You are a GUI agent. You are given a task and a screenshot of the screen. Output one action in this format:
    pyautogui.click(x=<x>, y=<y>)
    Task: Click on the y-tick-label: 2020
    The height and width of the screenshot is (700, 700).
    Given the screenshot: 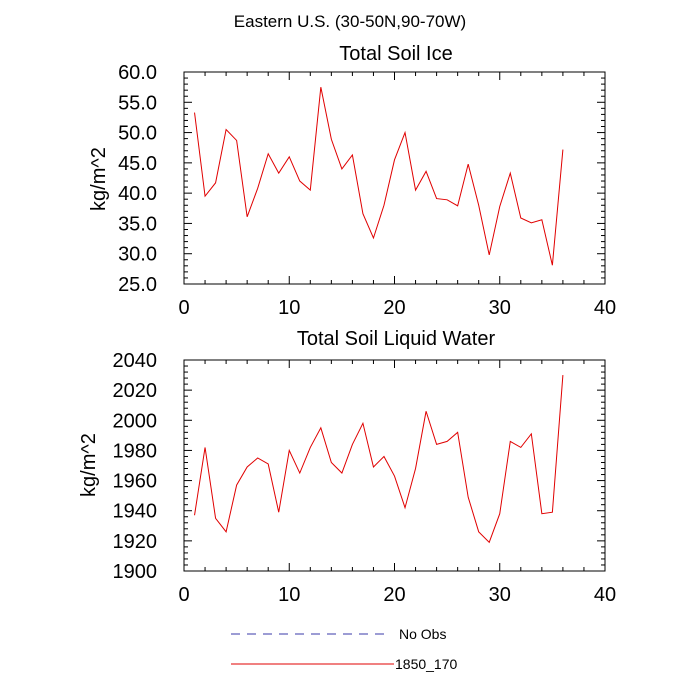 What is the action you would take?
    pyautogui.click(x=135, y=391)
    